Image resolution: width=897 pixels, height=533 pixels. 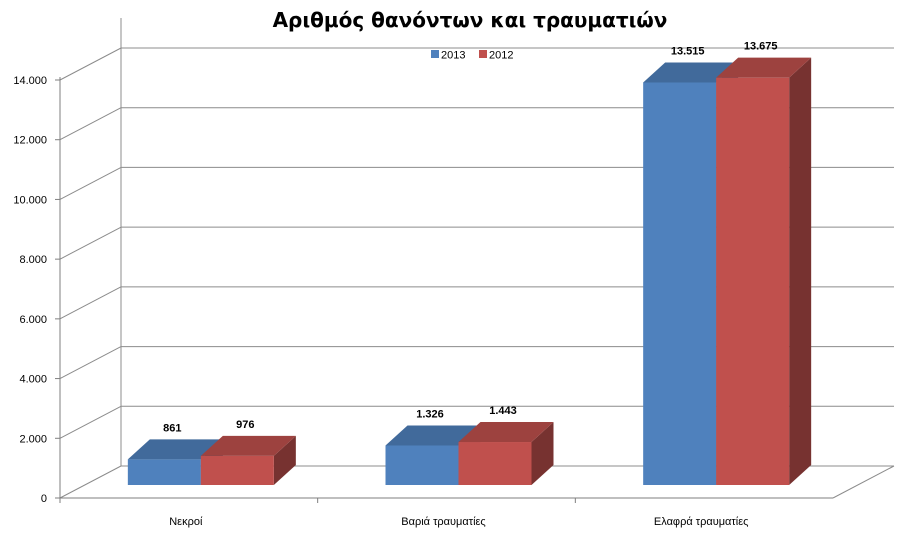 I want to click on data-label-2013: 1.326, so click(x=430, y=415).